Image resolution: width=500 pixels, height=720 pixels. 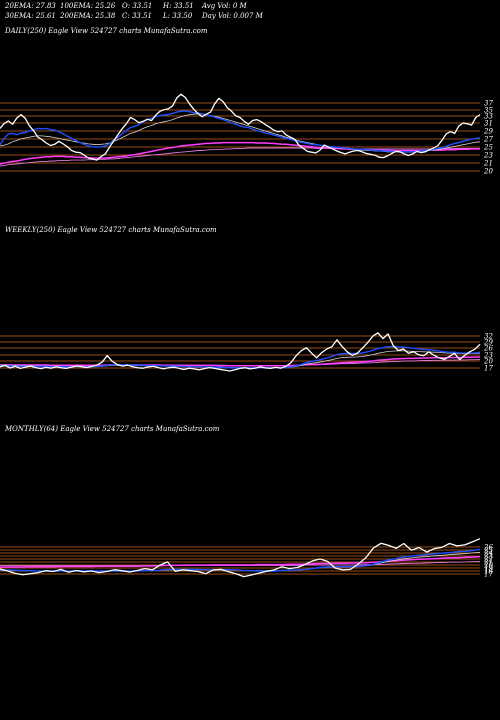 I want to click on price-tick-label: 27, so click(x=488, y=140).